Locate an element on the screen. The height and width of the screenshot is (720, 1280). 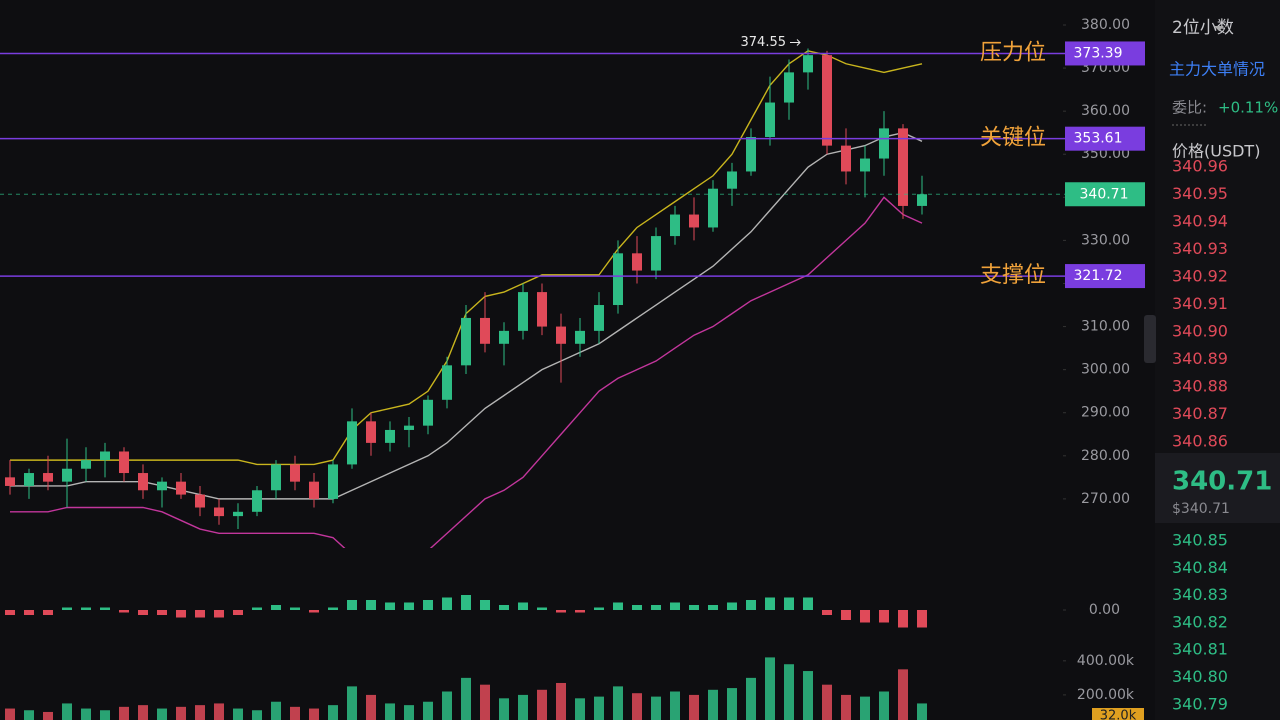
volume-tick-label: 200.00k is located at coordinates (1106, 695).